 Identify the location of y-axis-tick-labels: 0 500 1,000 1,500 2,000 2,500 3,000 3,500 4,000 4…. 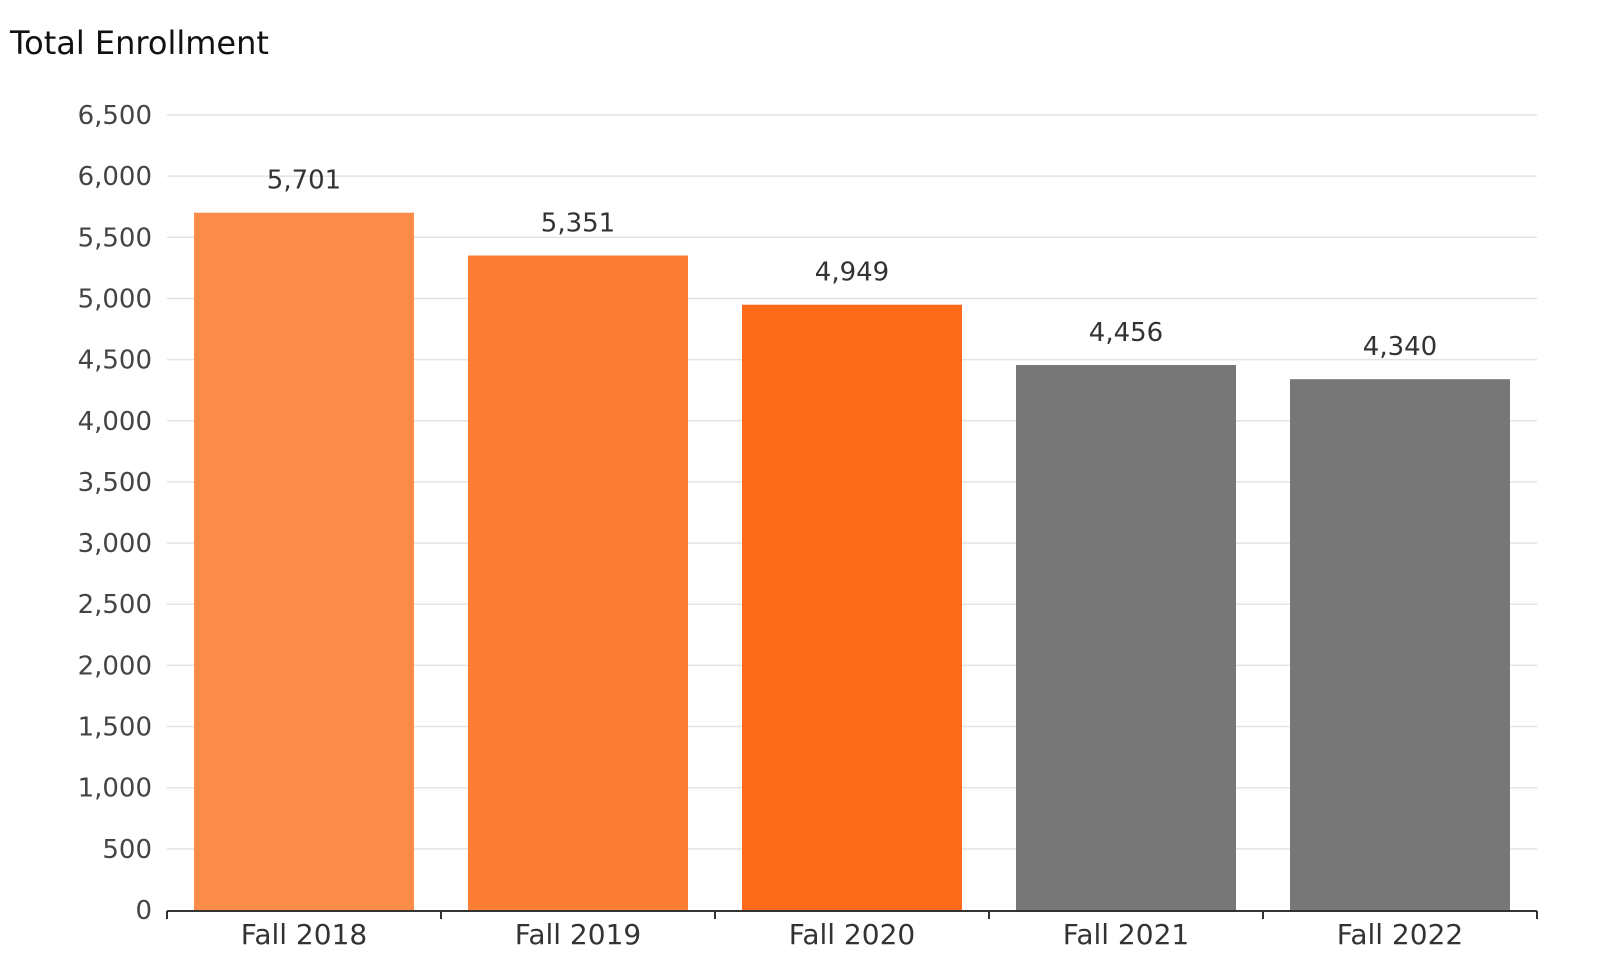
(115, 513).